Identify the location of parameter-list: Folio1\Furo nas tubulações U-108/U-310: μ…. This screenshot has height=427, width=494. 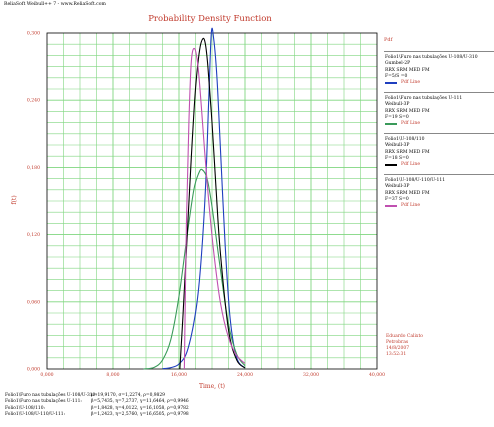
(97, 405).